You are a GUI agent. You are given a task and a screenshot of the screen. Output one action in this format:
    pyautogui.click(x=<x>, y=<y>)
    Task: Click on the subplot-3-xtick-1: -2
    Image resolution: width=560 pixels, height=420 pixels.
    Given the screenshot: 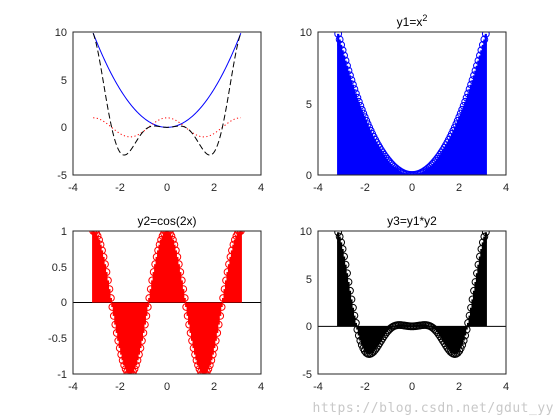 What is the action you would take?
    pyautogui.click(x=120, y=387)
    